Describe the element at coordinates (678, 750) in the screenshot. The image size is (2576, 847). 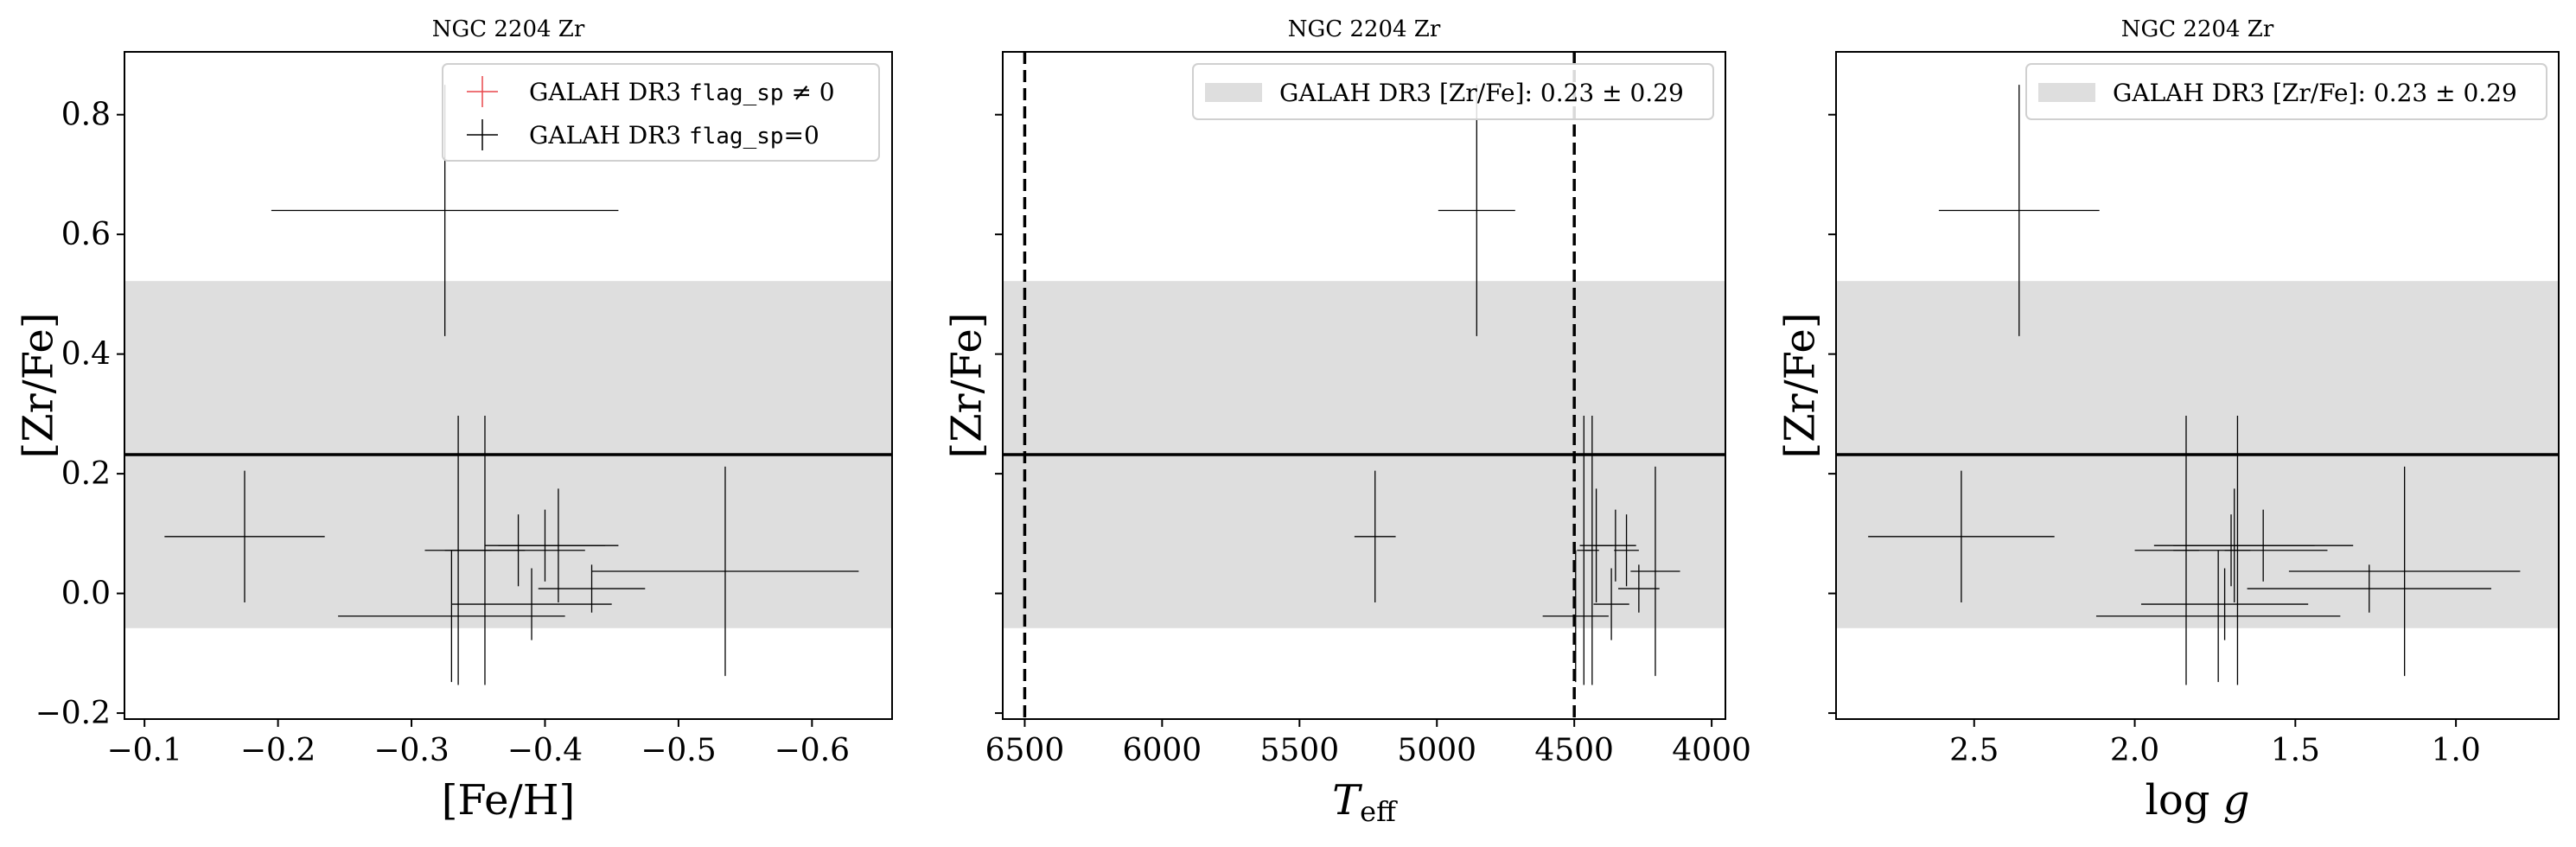
I see `x-tick-label: −0.5` at that location.